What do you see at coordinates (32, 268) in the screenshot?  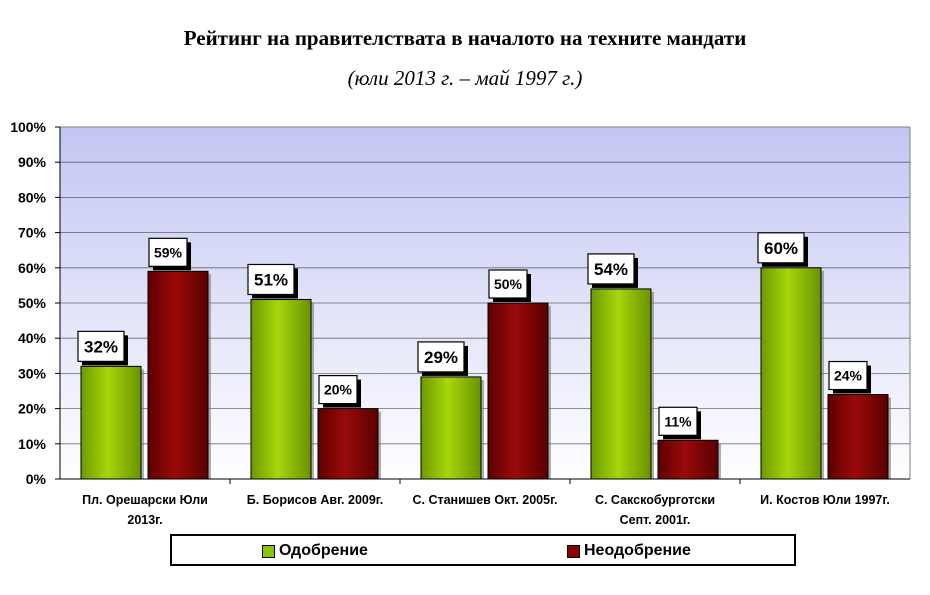 I see `y-tick-label: 60%` at bounding box center [32, 268].